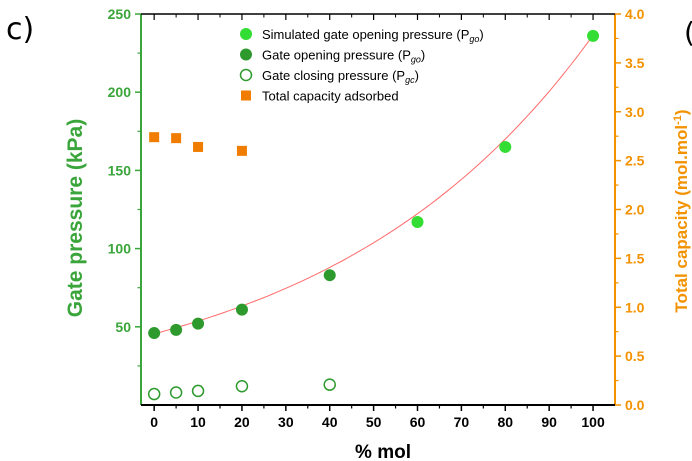 The width and height of the screenshot is (692, 461). I want to click on x-tick-label: 30, so click(286, 422).